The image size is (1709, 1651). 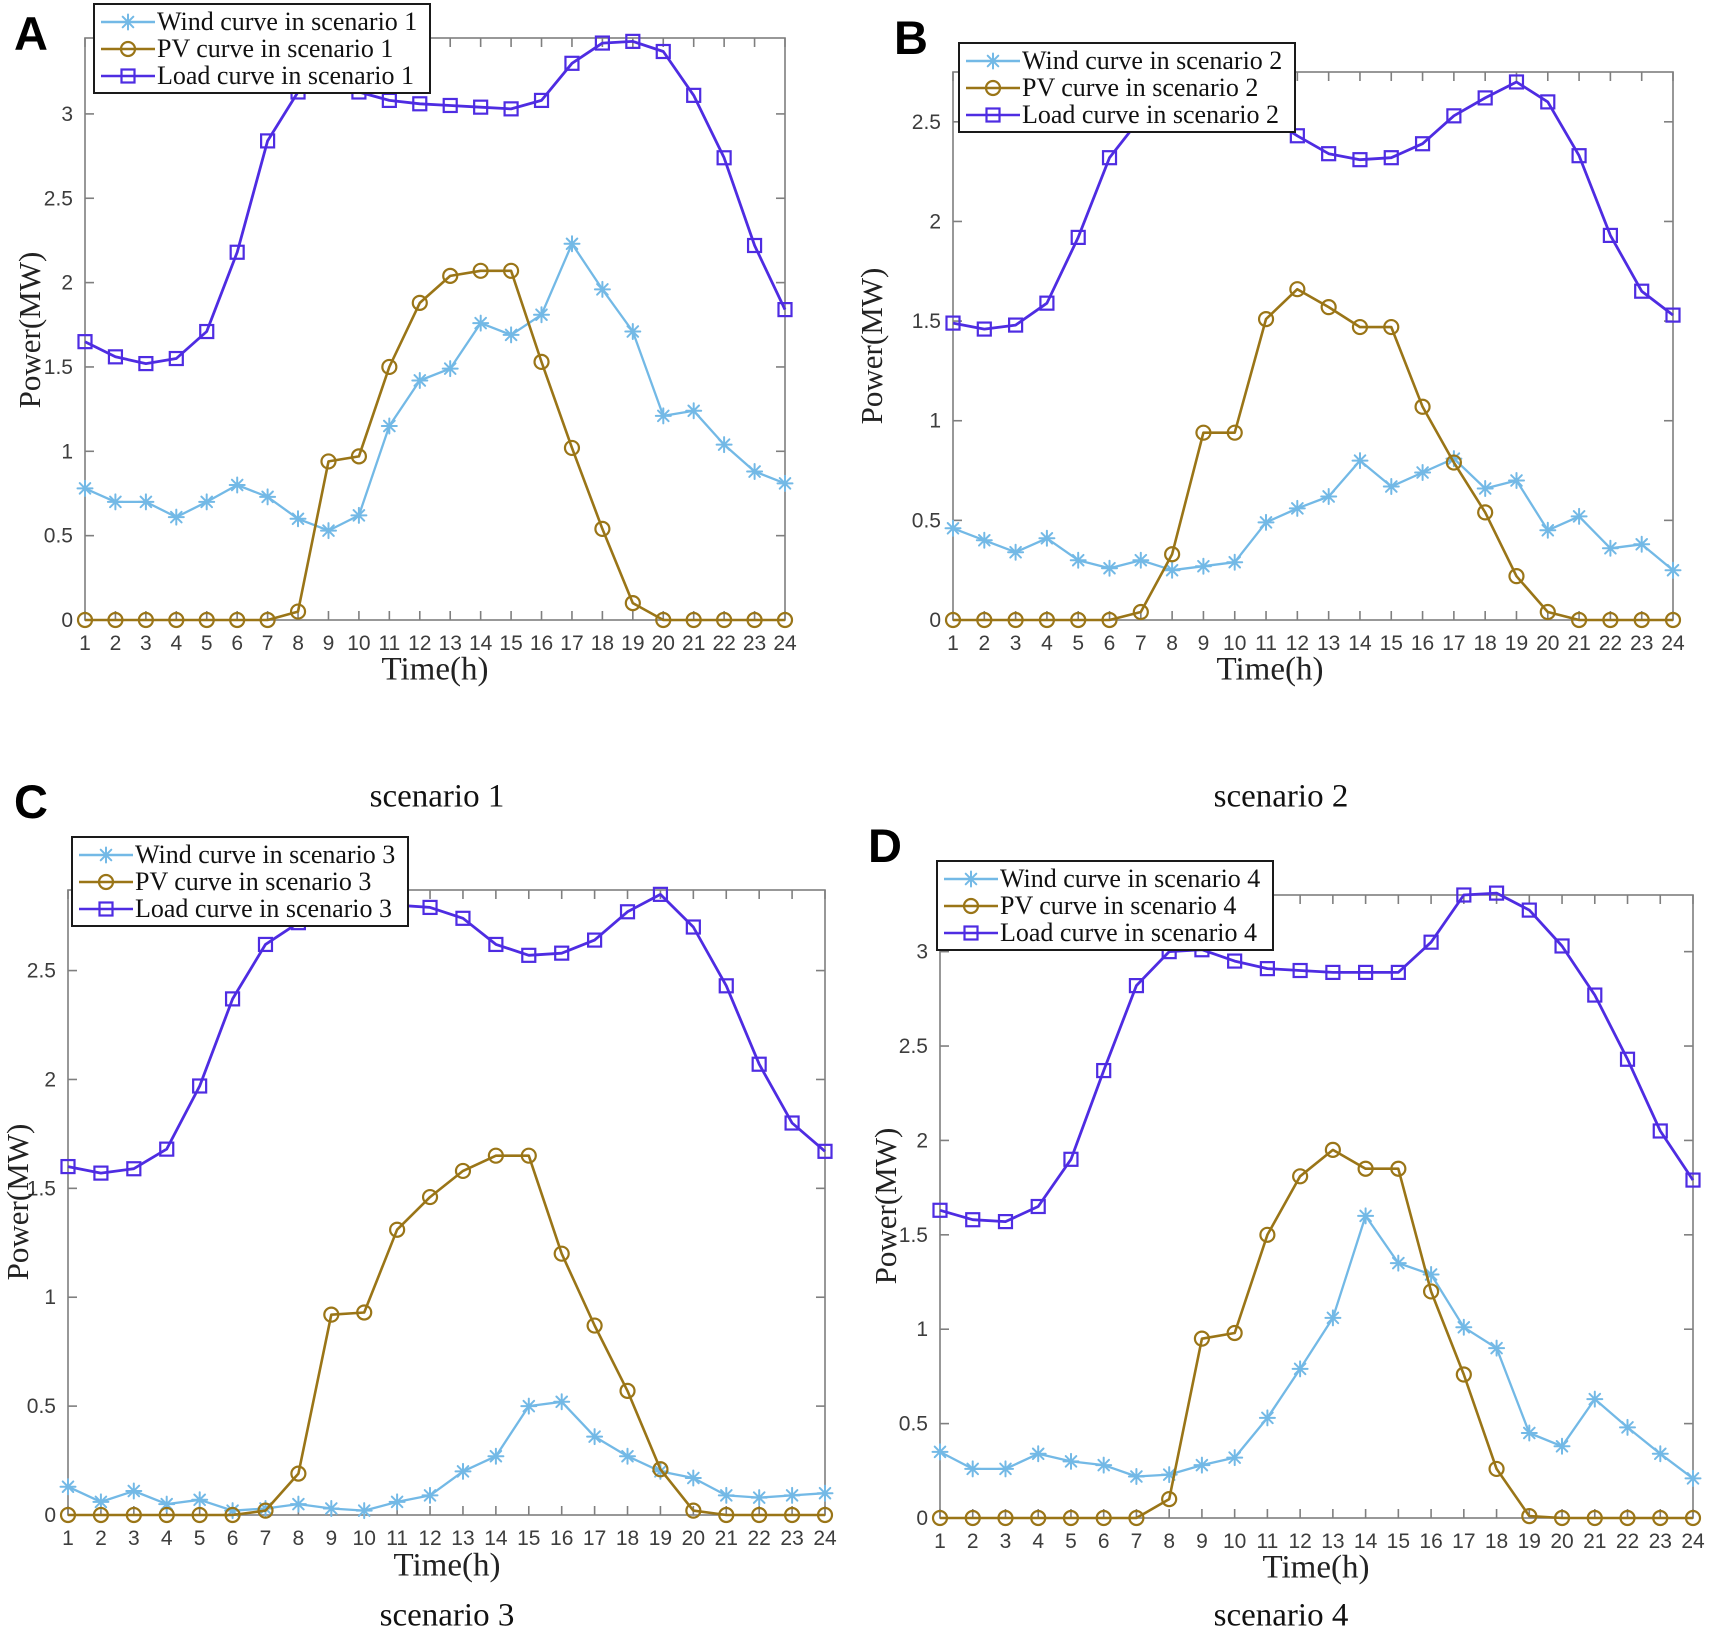 What do you see at coordinates (1047, 643) in the screenshot?
I see `x-tick-label: 4` at bounding box center [1047, 643].